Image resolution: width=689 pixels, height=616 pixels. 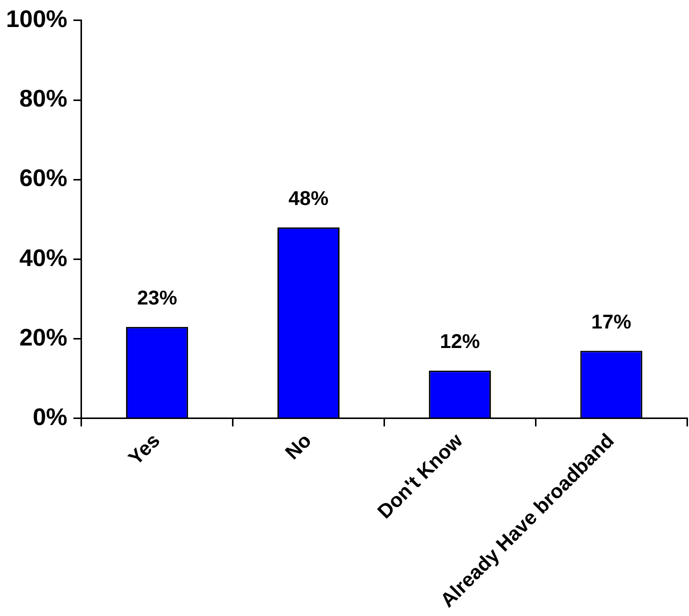 What do you see at coordinates (308, 199) in the screenshot?
I see `data-label: 48%` at bounding box center [308, 199].